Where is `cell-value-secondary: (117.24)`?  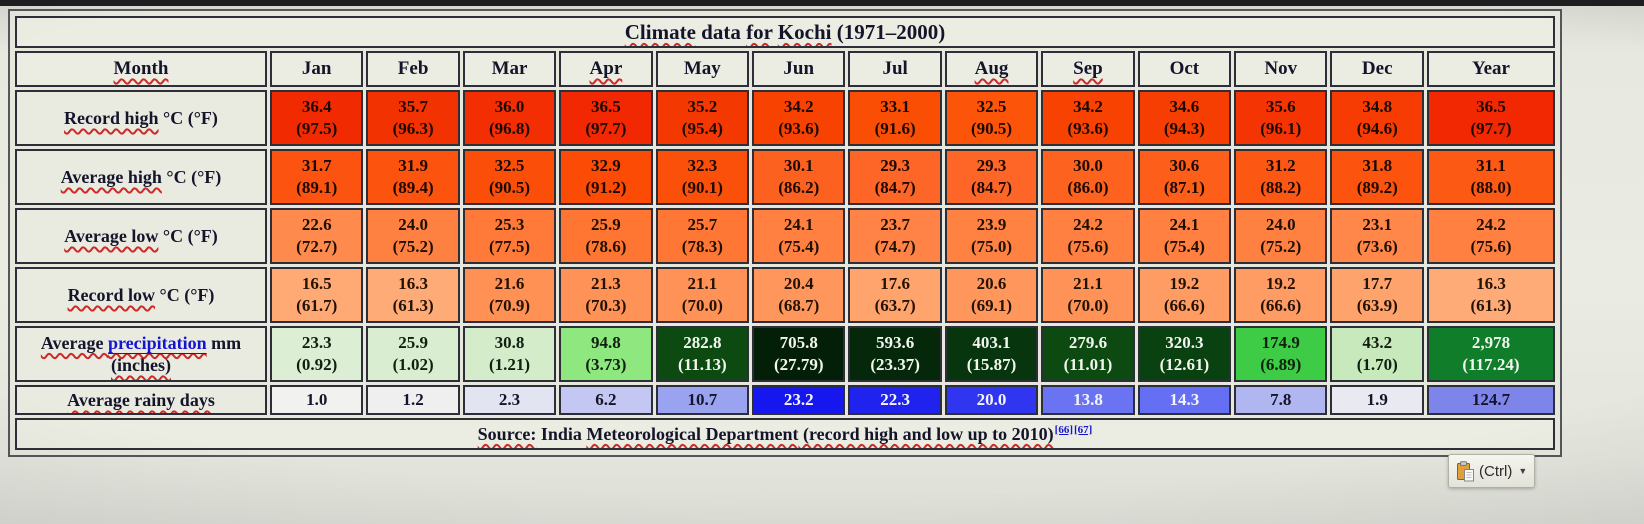 cell-value-secondary: (117.24) is located at coordinates (1491, 364).